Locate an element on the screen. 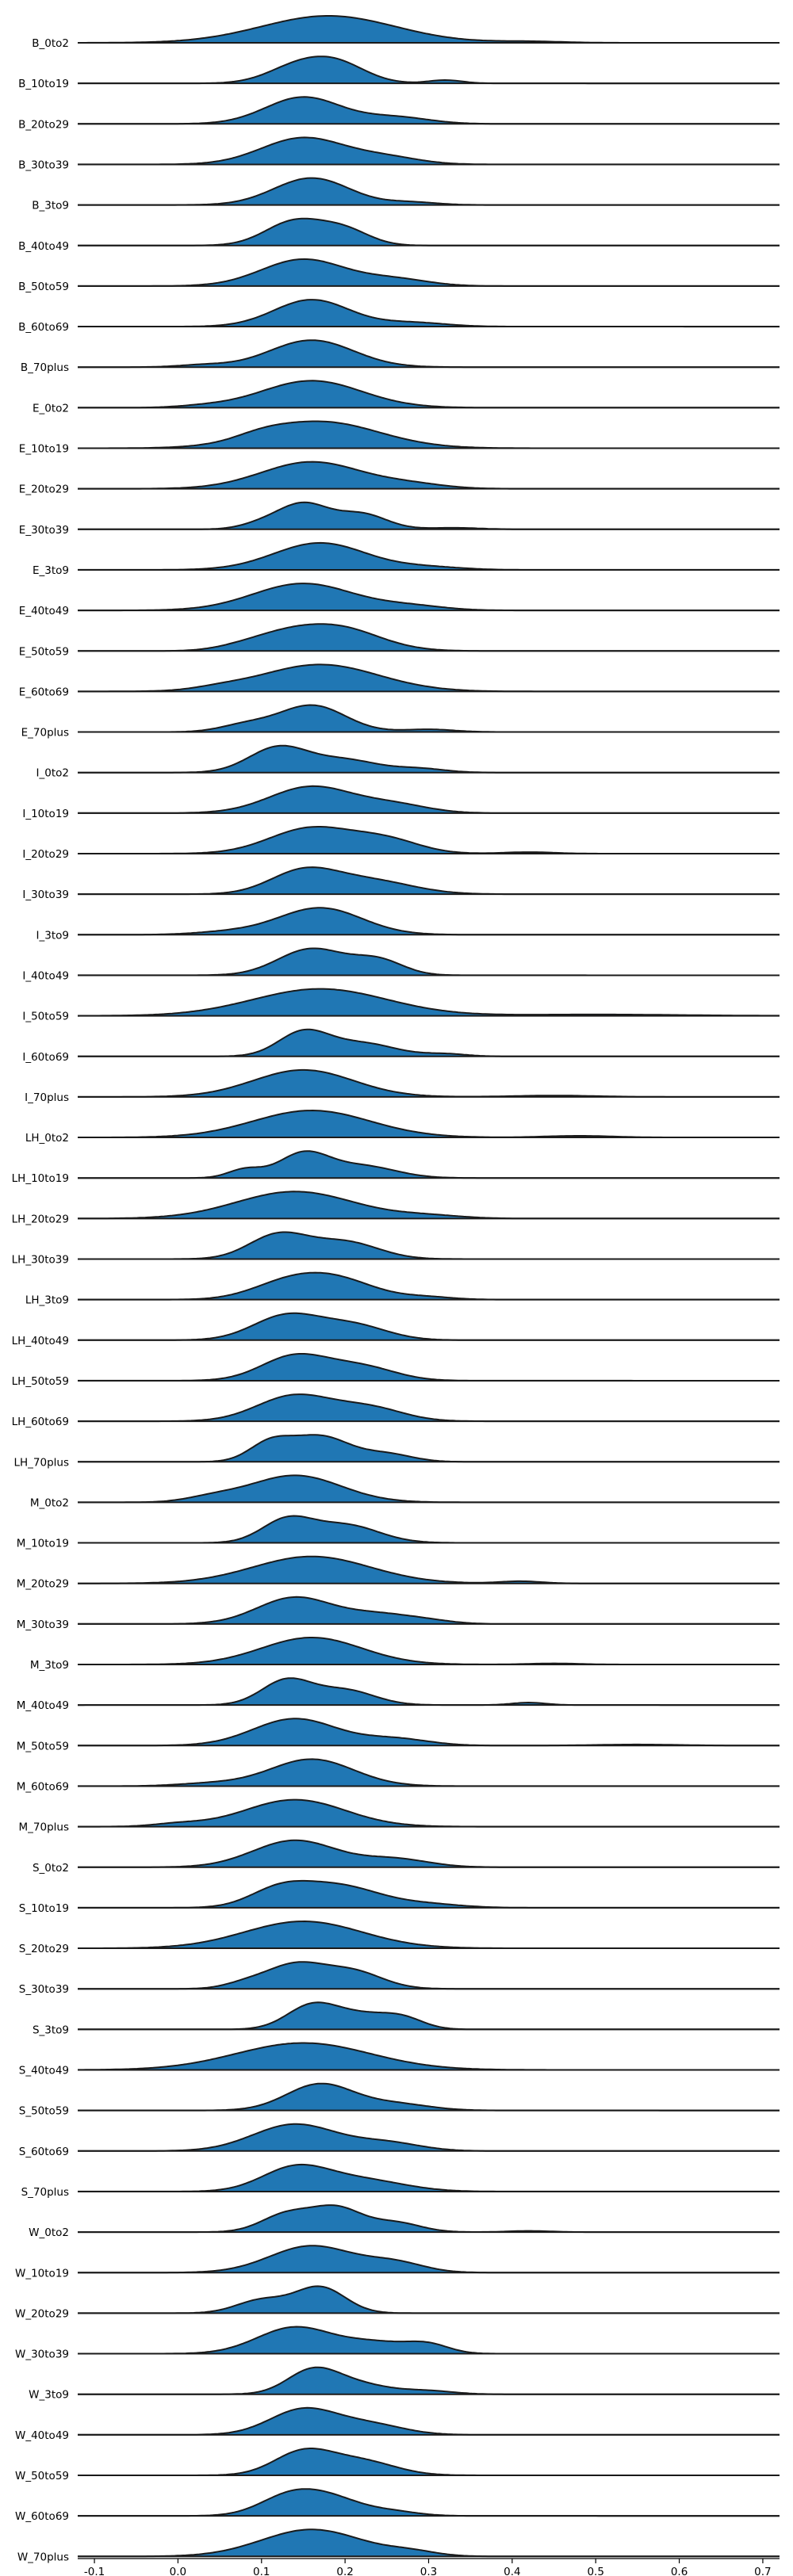 This screenshot has height=2576, width=793. ridge-S_30to39: S_30to39 is located at coordinates (400, 1979).